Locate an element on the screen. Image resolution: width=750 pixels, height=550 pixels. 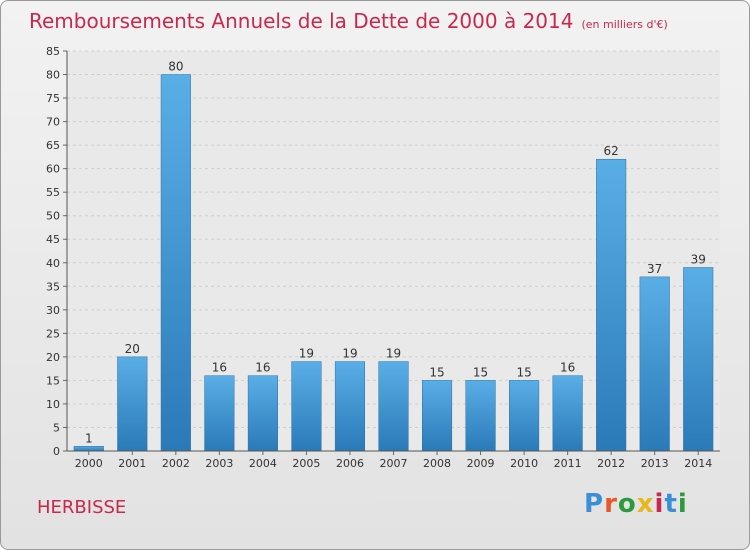
x-tick-label: 2005 is located at coordinates (306, 463).